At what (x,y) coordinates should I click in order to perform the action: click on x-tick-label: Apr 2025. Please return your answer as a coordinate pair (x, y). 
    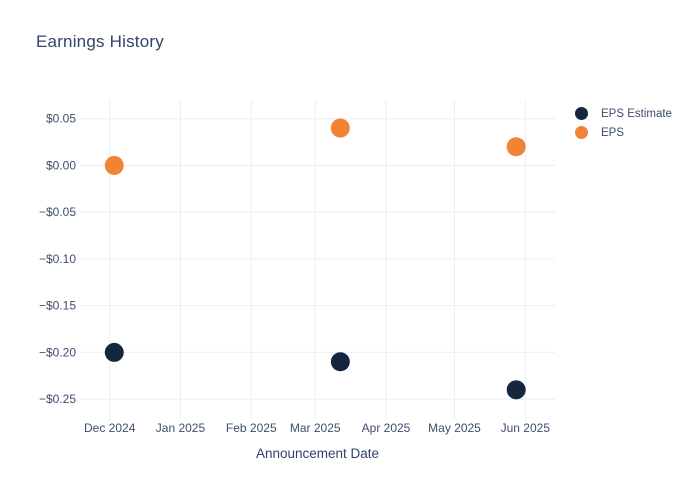
    Looking at the image, I should click on (386, 428).